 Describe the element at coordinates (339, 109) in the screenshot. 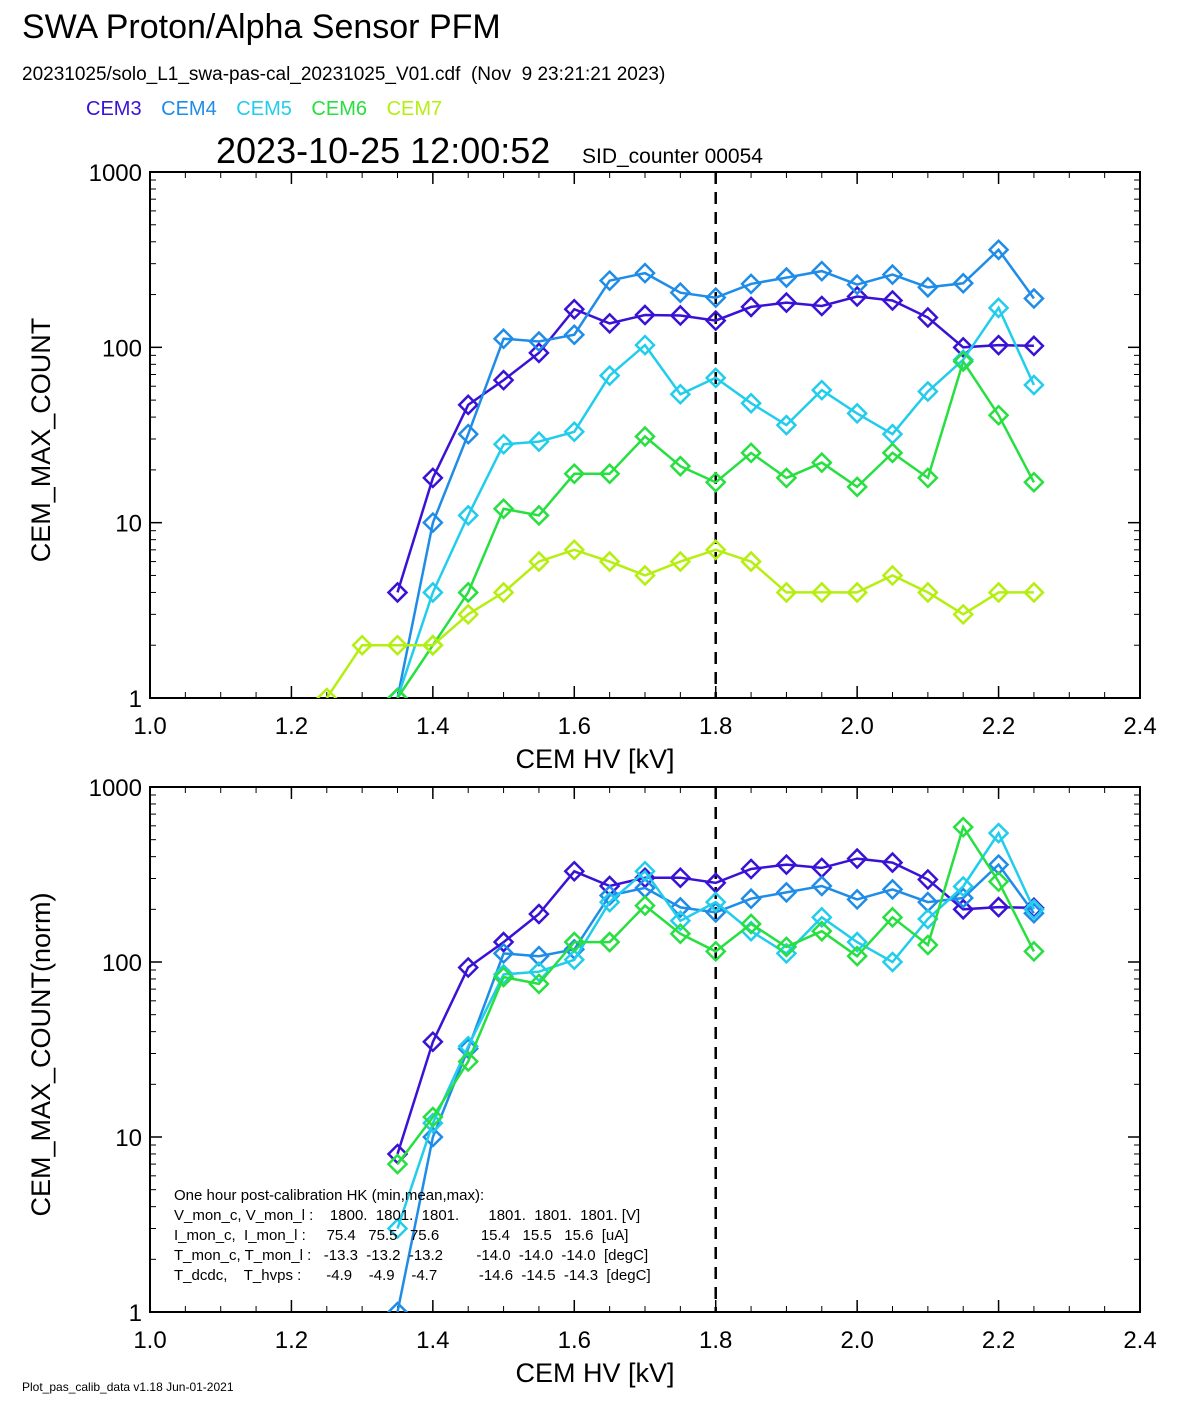

I see `legend-cem6: CEM6` at that location.